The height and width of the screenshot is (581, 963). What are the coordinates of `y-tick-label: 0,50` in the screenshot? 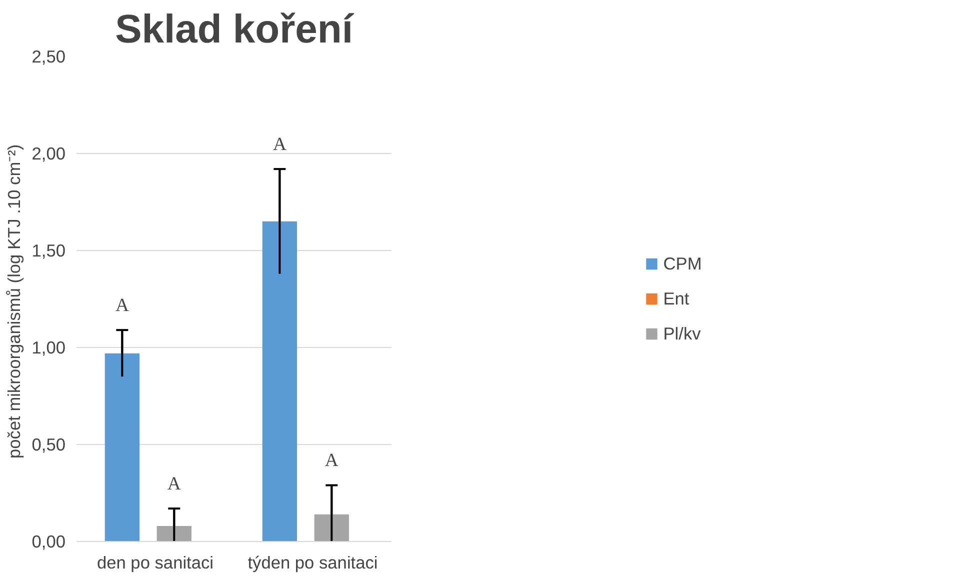 It's located at (49, 444).